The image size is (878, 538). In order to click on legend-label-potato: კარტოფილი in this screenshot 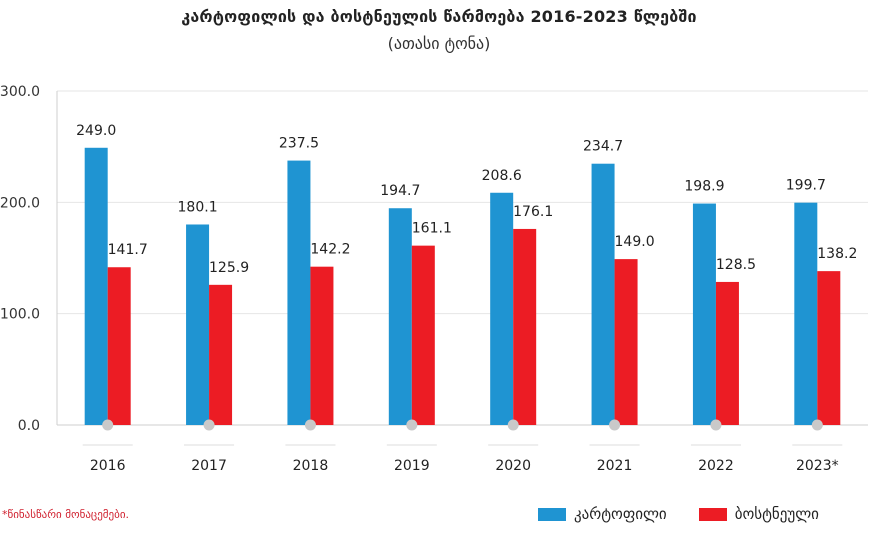, I will do `click(620, 514)`.